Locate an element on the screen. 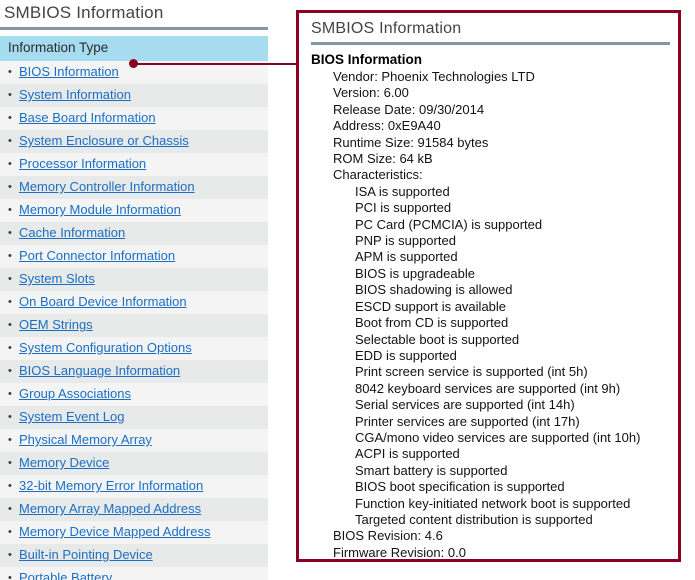 The image size is (695, 580). table-row: • OEM Strings is located at coordinates (134, 325).